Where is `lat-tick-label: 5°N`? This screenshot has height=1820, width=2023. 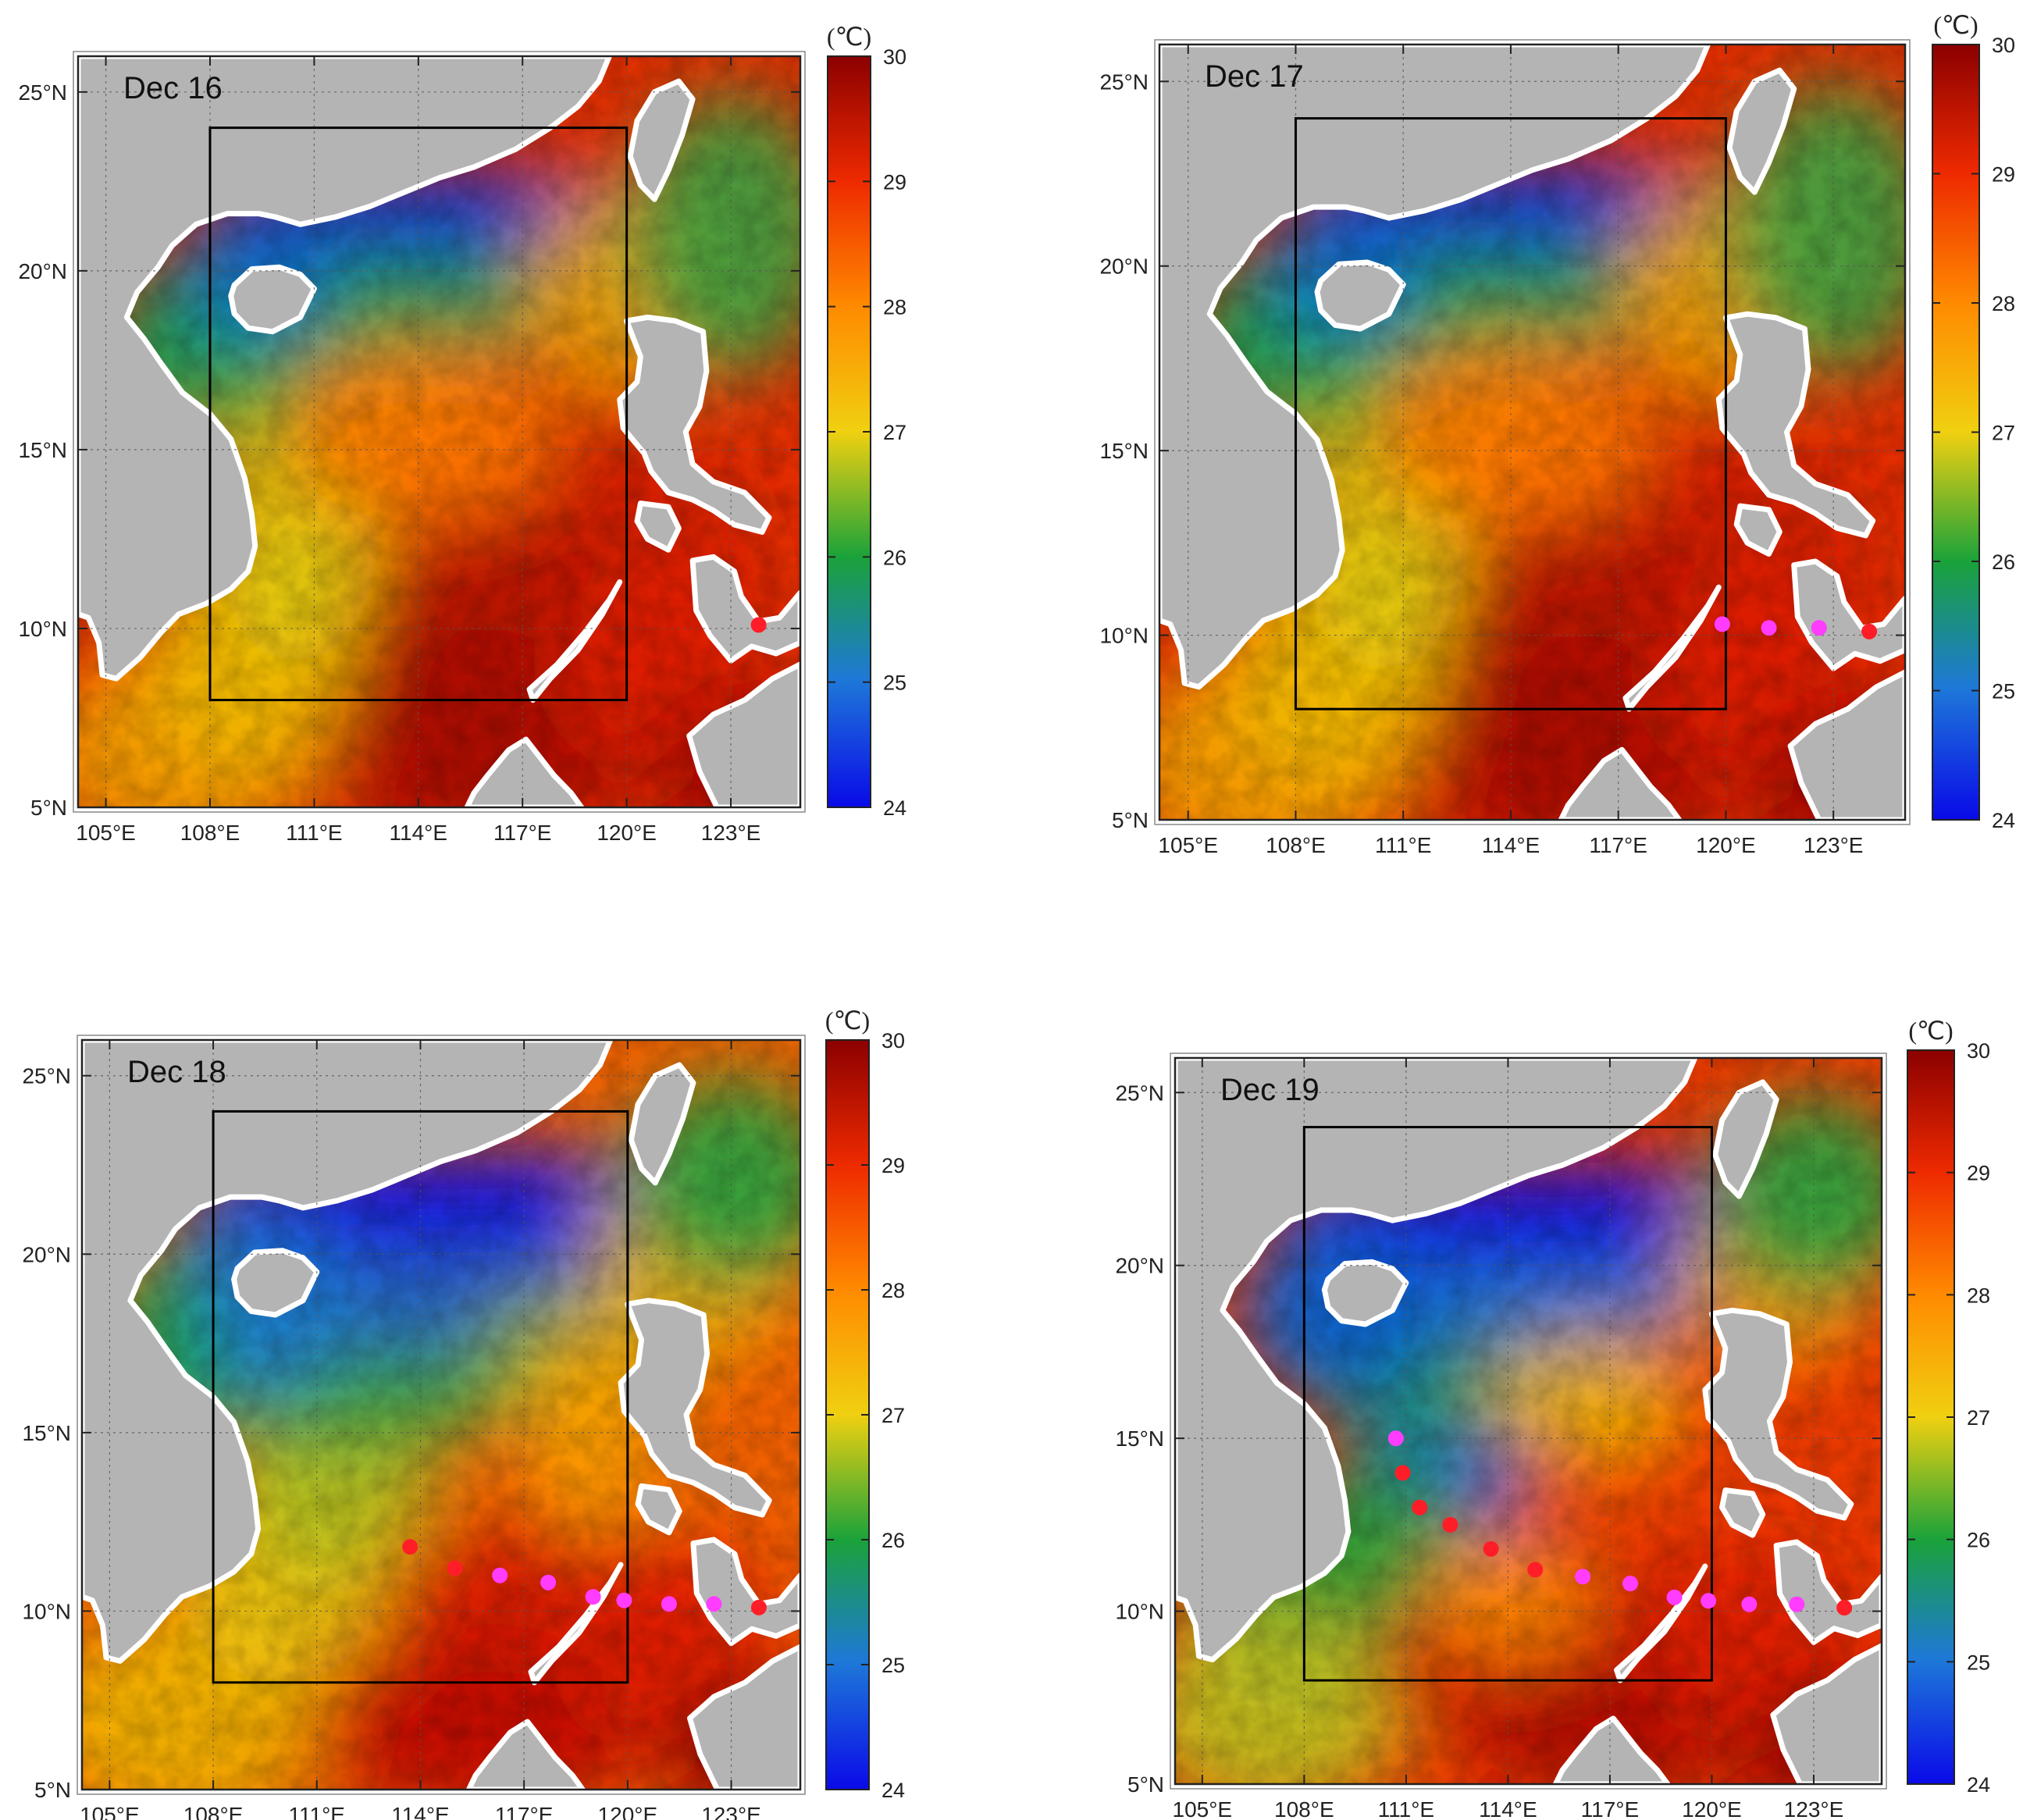
lat-tick-label: 5°N is located at coordinates (48, 808).